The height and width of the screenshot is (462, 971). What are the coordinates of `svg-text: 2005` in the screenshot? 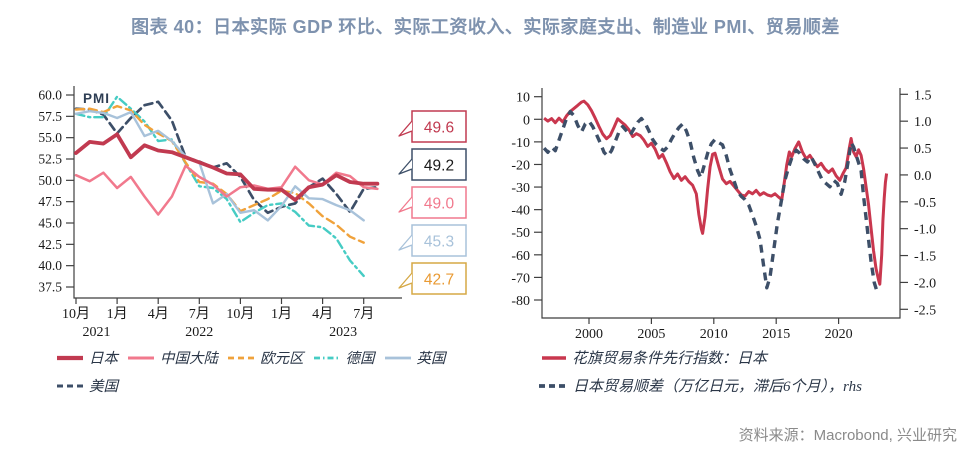 It's located at (651, 334).